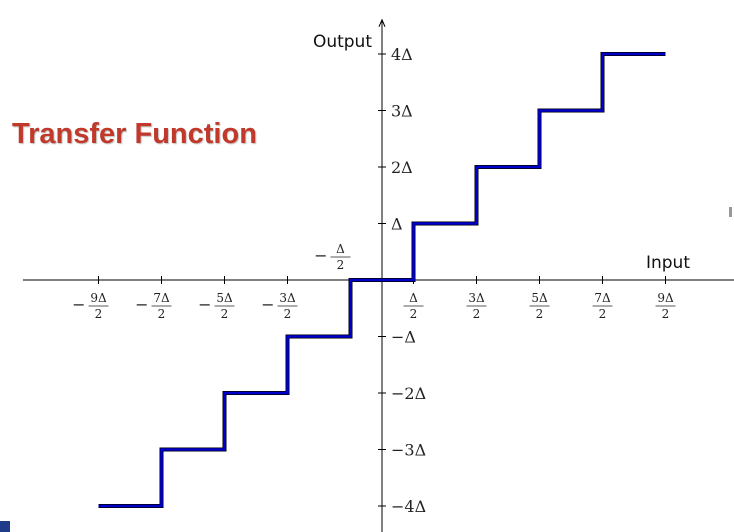 The image size is (734, 532). Describe the element at coordinates (90, 306) in the screenshot. I see `x-tick-label: −9Δ 2` at that location.